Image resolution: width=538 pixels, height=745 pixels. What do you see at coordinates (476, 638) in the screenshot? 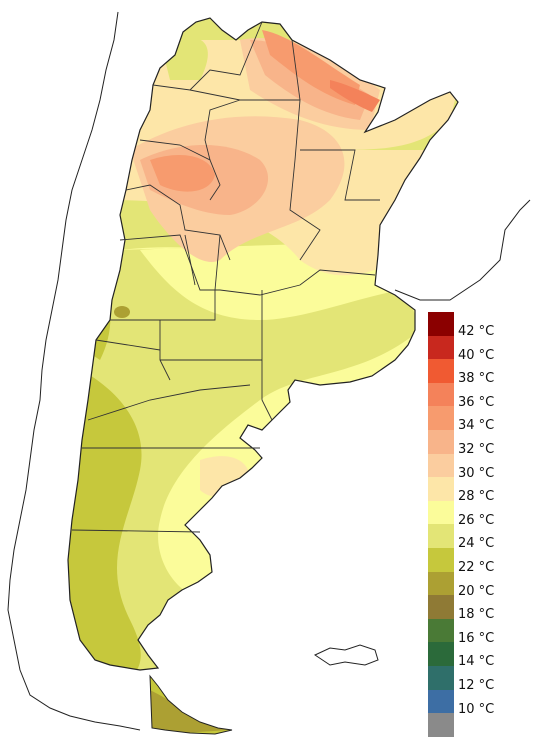
I see `legend-label: 16 °C` at bounding box center [476, 638].